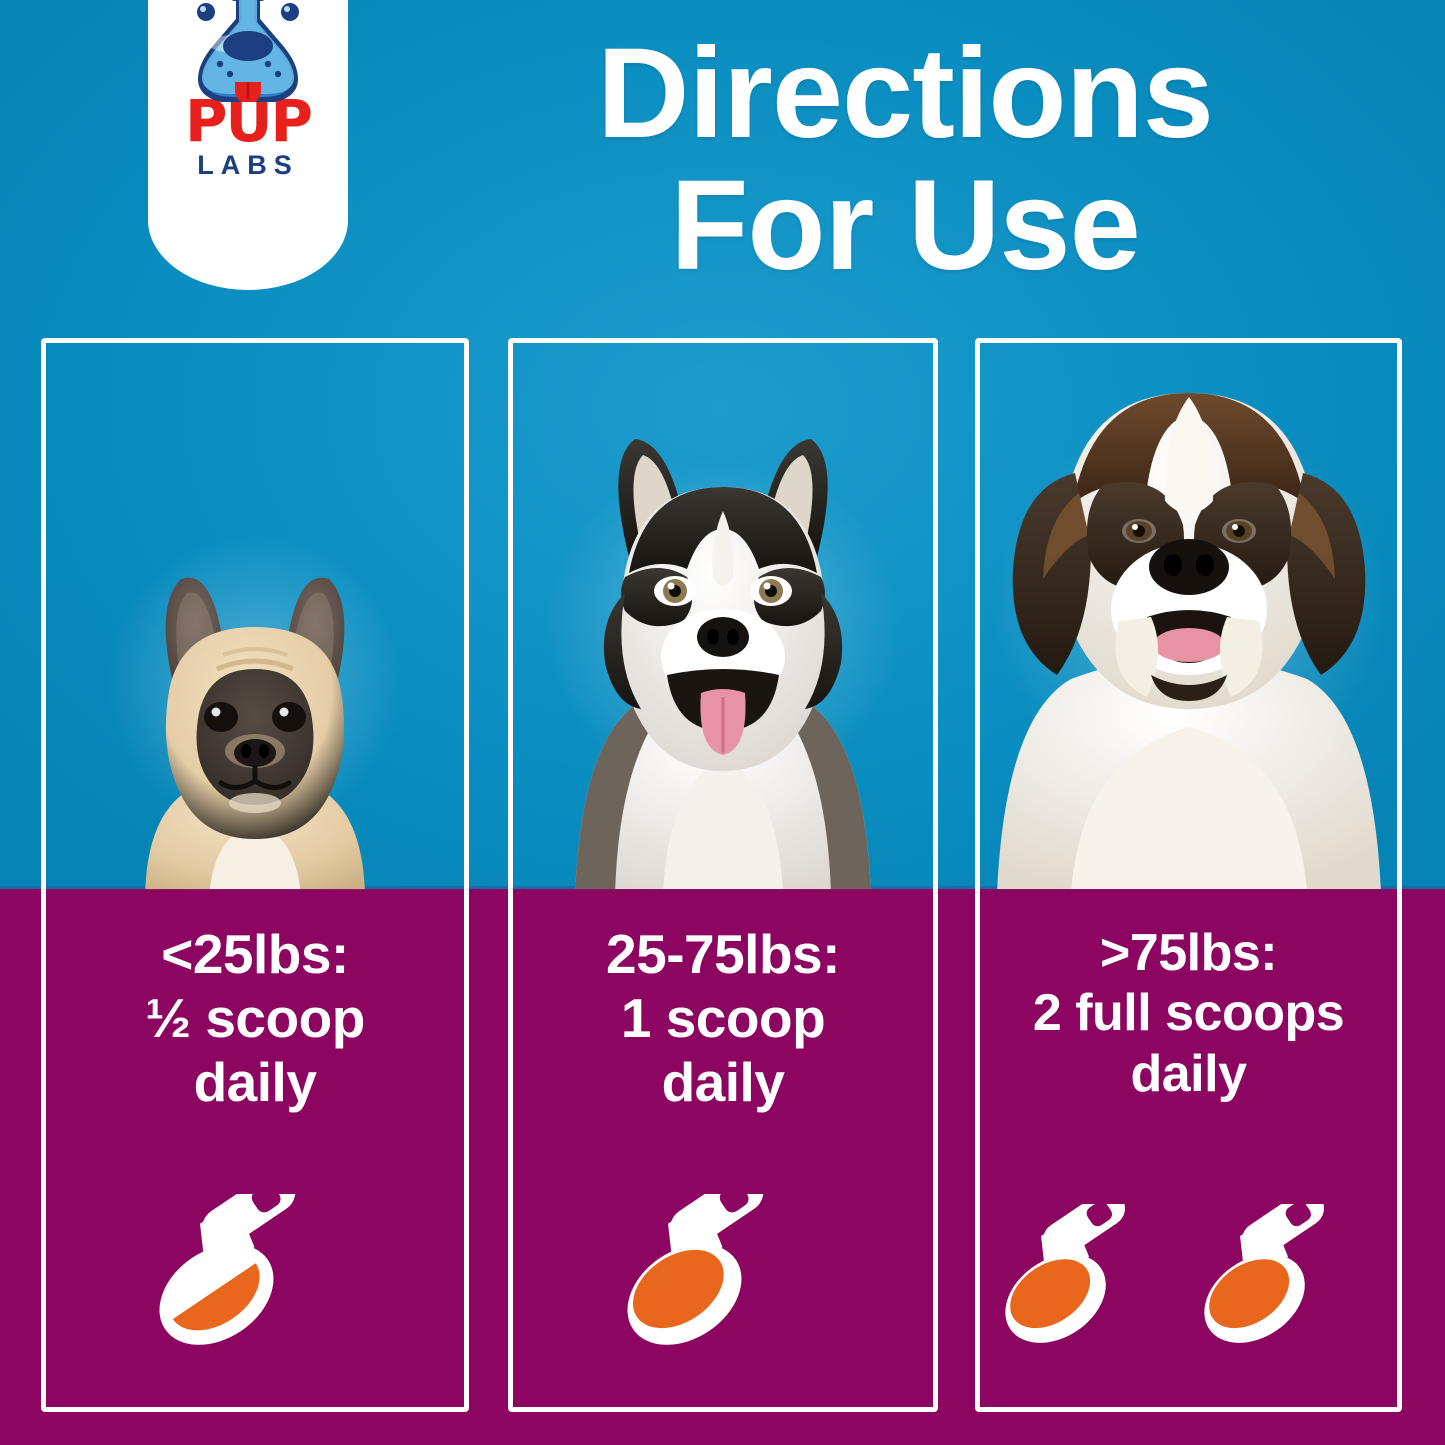 The width and height of the screenshot is (1445, 1445). What do you see at coordinates (1188, 953) in the screenshot?
I see `weight-range-label: >75lbs:` at bounding box center [1188, 953].